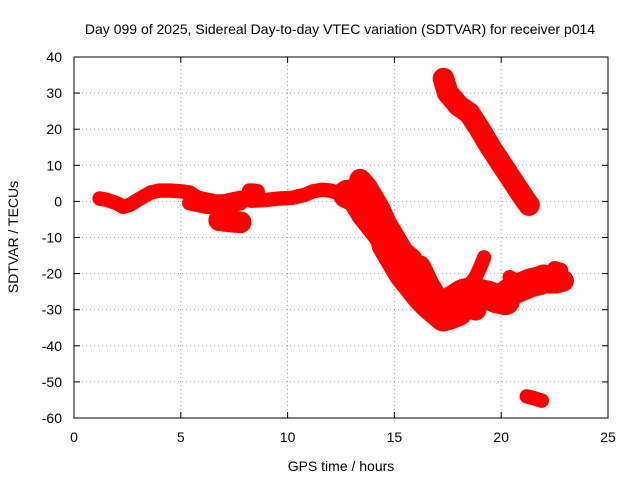 Image resolution: width=640 pixels, height=480 pixels. What do you see at coordinates (608, 437) in the screenshot?
I see `x-tick-label: 25` at bounding box center [608, 437].